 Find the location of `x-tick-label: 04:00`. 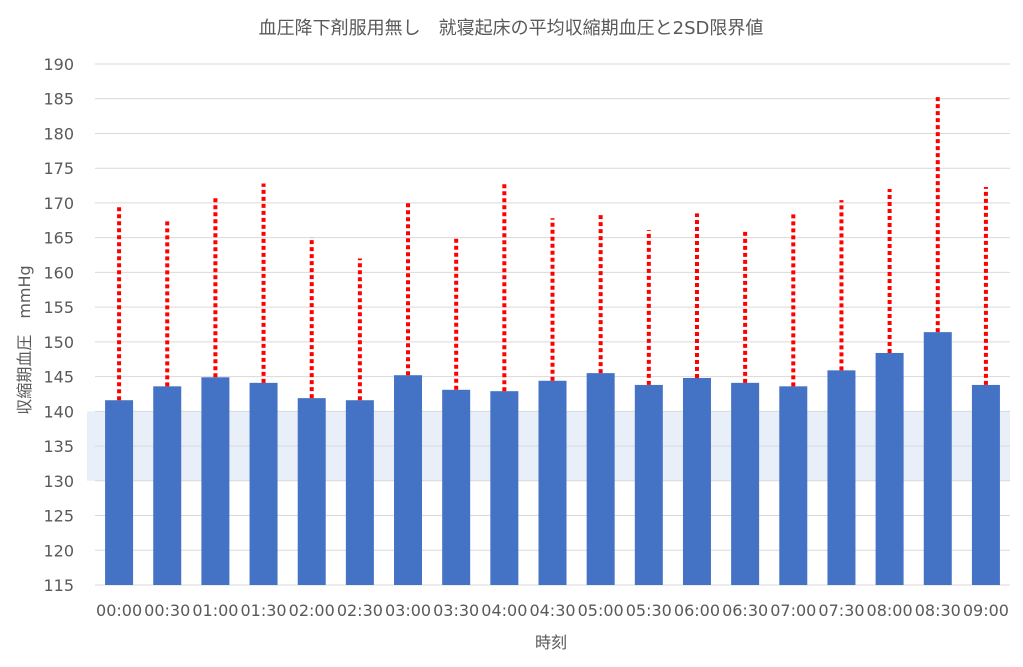

x-tick-label: 04:00 is located at coordinates (504, 610).